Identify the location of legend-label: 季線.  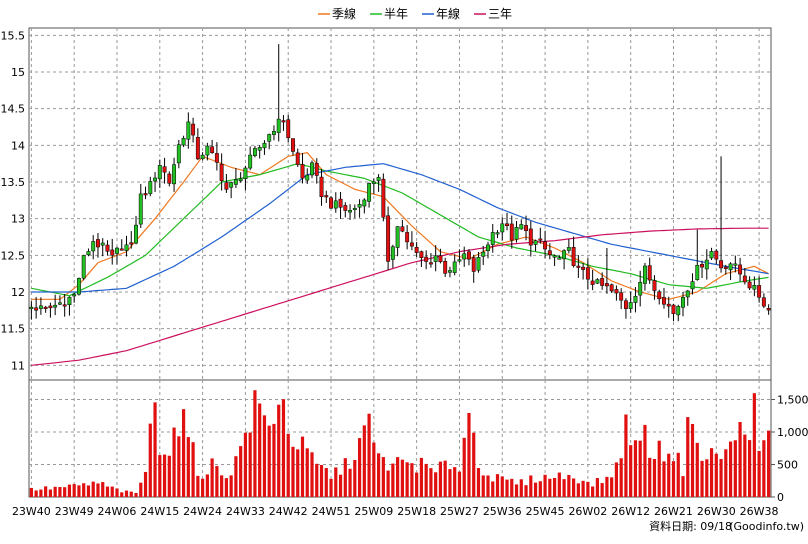
(344, 13).